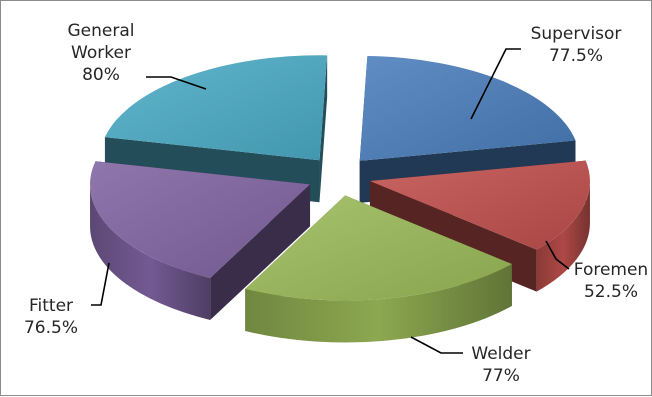  What do you see at coordinates (101, 53) in the screenshot?
I see `category-label-general-worker: Worker` at bounding box center [101, 53].